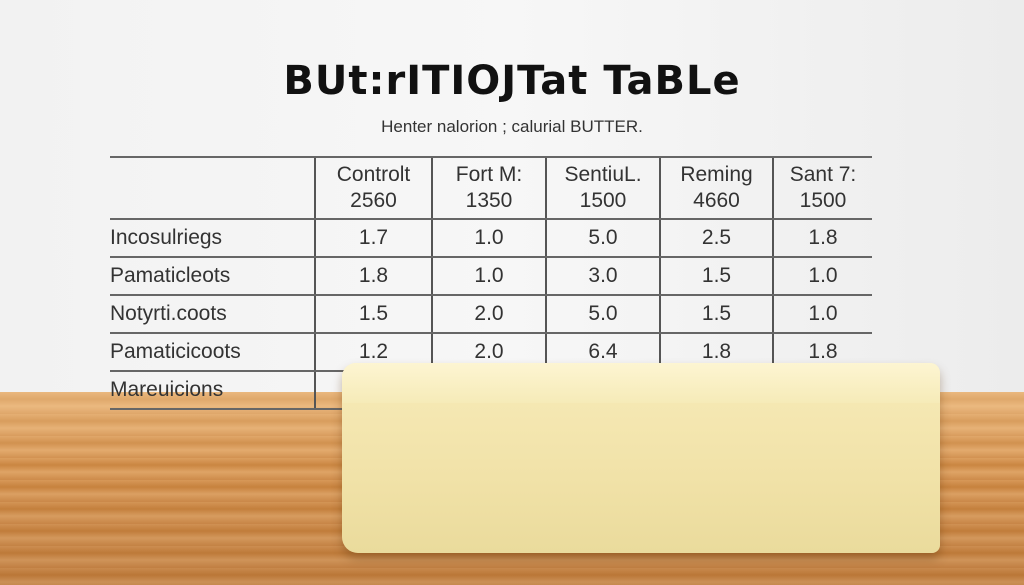  I want to click on column-header-value: 1350, so click(489, 200).